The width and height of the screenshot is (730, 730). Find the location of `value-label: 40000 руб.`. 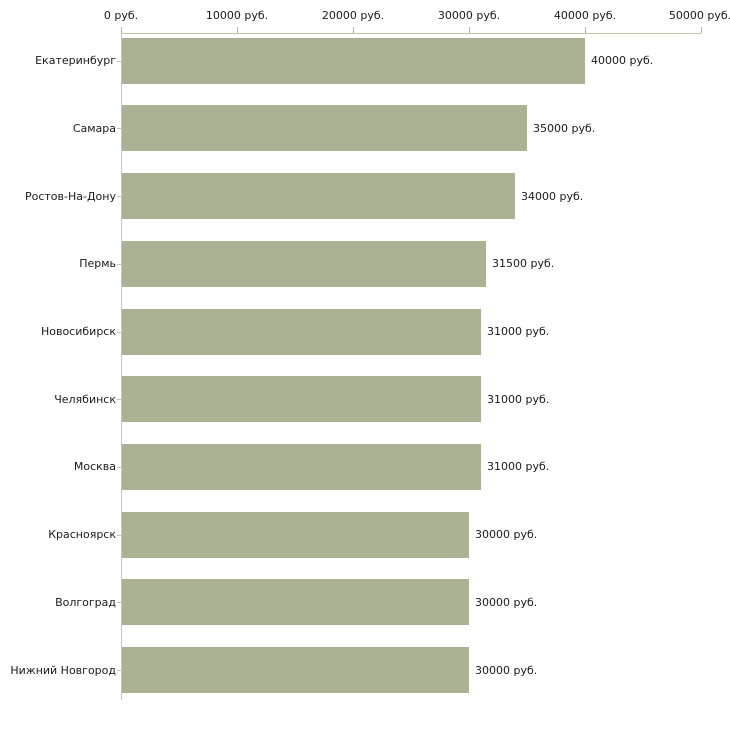

value-label: 40000 руб. is located at coordinates (622, 60).